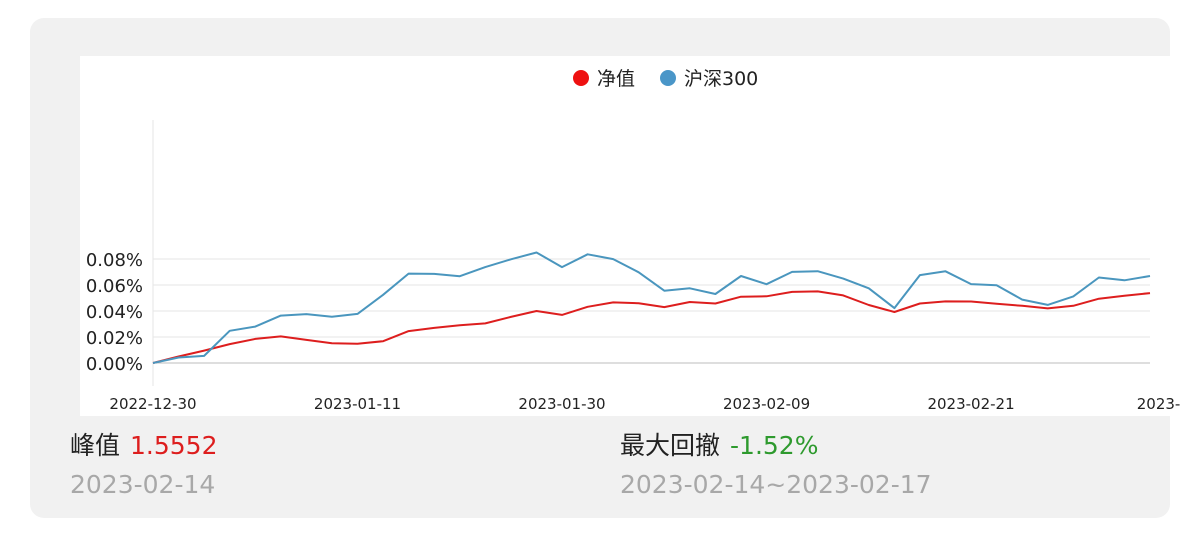 This screenshot has width=1200, height=542. What do you see at coordinates (721, 79) in the screenshot?
I see `legend-label-csi300: 沪深300` at bounding box center [721, 79].